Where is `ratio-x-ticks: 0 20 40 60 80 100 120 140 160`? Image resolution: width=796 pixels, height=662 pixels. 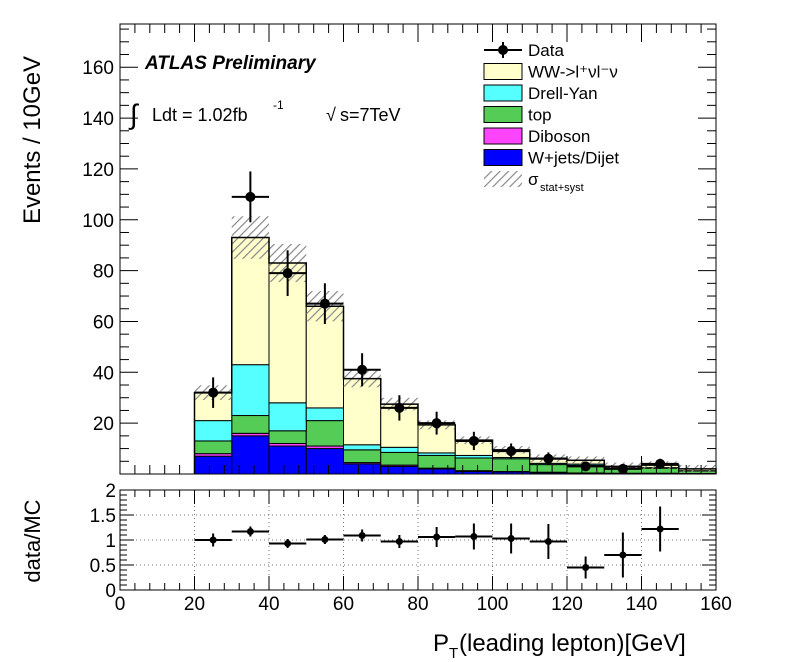
ratio-x-ticks: 0 20 40 60 80 100 120 140 160 is located at coordinates (423, 552).